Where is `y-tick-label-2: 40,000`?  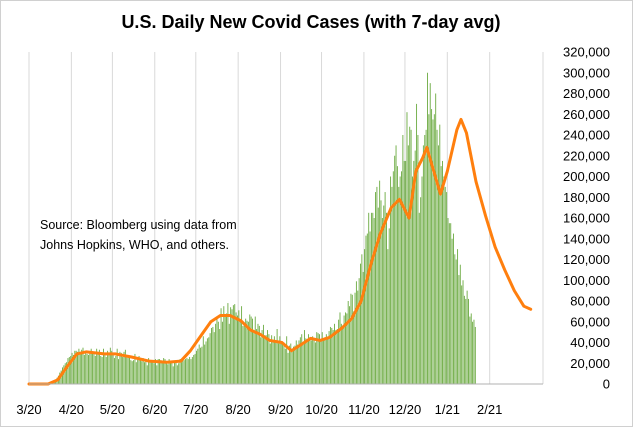 y-tick-label-2: 40,000 is located at coordinates (590, 342).